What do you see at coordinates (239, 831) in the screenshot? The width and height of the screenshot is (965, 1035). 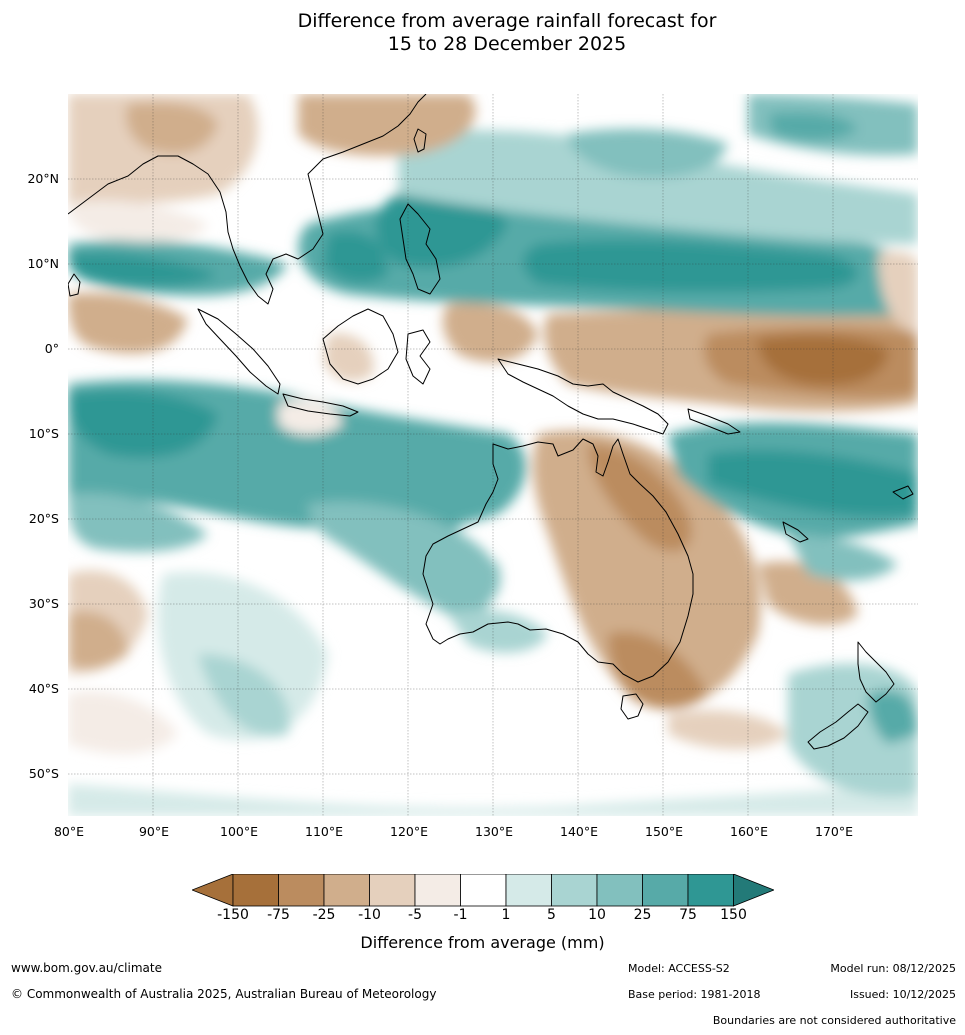 I see `lon-label-100e: 100°E` at bounding box center [239, 831].